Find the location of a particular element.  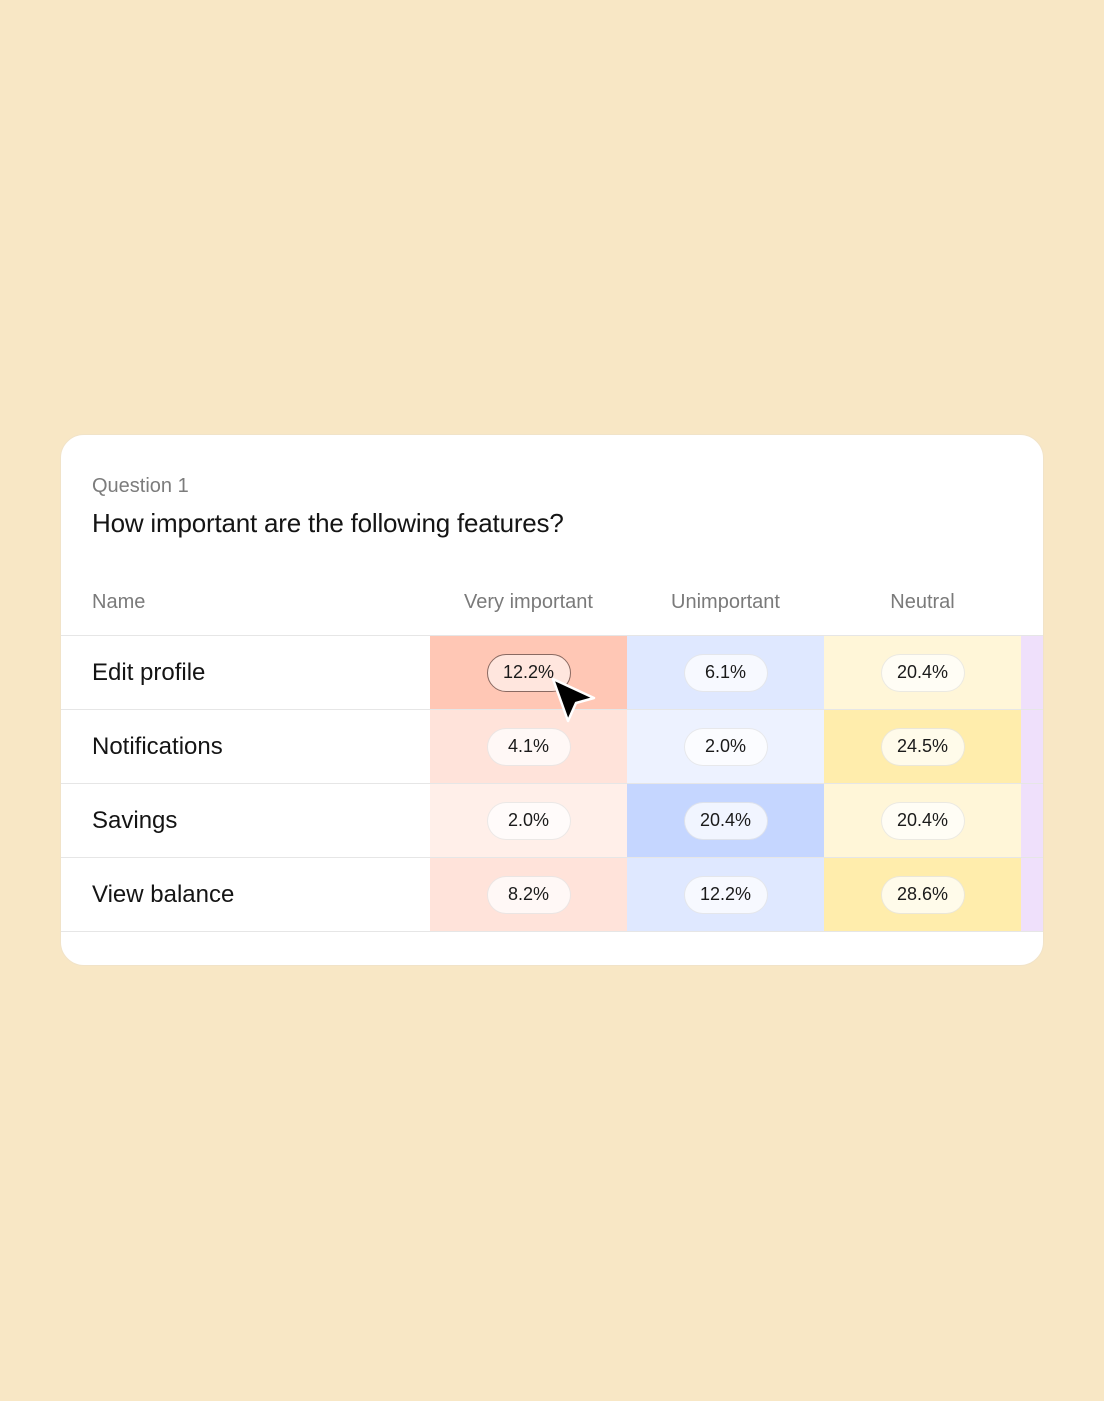

table-header: Name Very important Unimportant Neutral is located at coordinates (552, 611).